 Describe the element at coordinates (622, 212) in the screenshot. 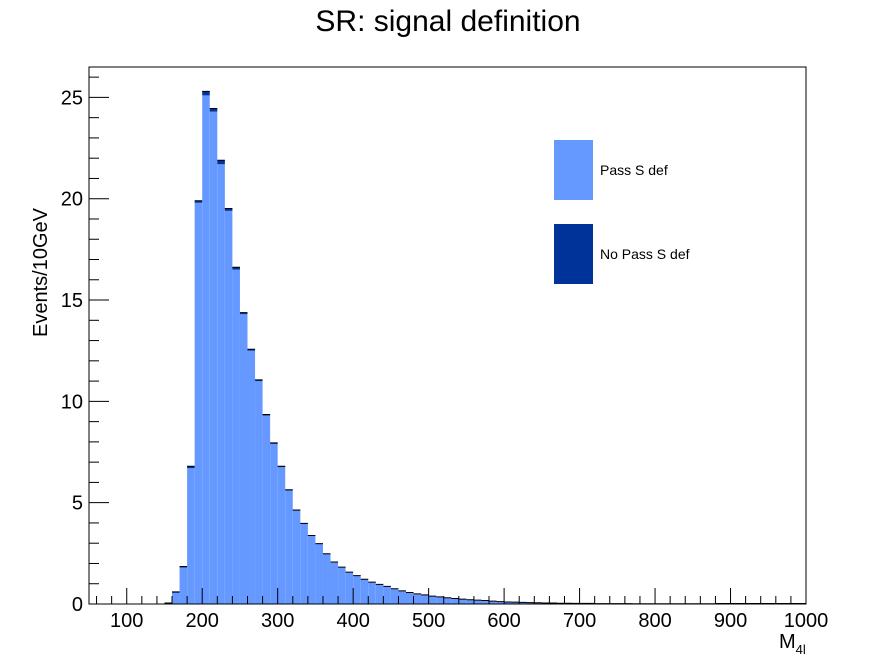

I see `legend: Pass S def No Pass S def` at that location.